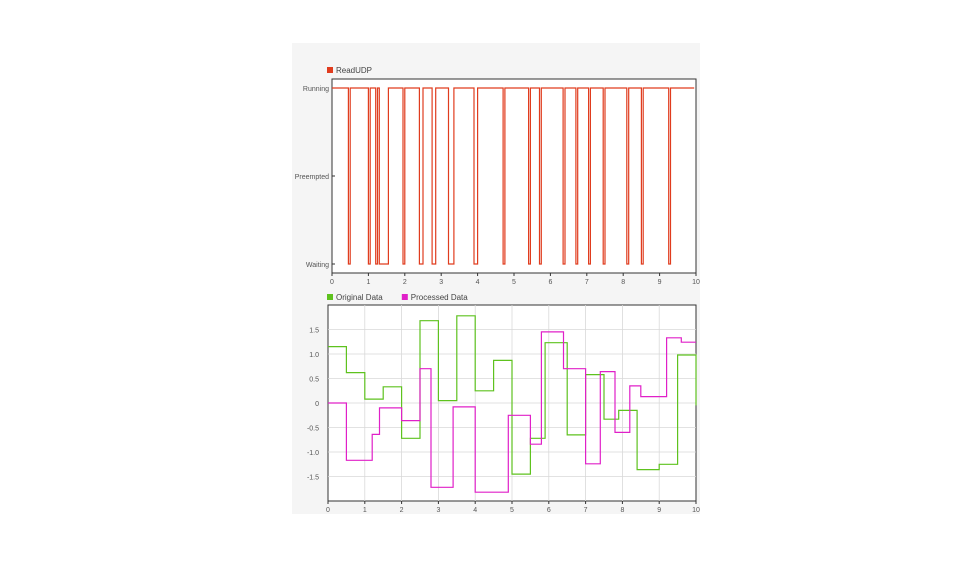 Image resolution: width=959 pixels, height=577 pixels. What do you see at coordinates (314, 380) in the screenshot?
I see `y-tick-label: 0.5` at bounding box center [314, 380].